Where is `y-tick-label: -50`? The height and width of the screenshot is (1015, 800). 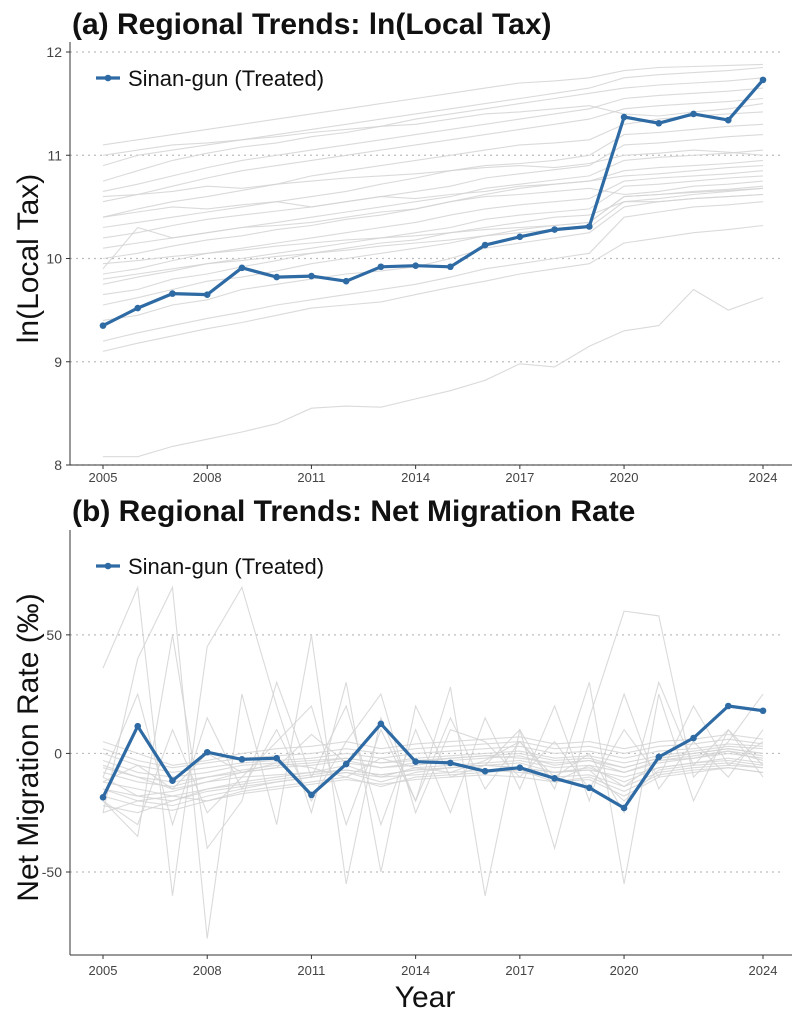 y-tick-label: -50 is located at coordinates (52, 872).